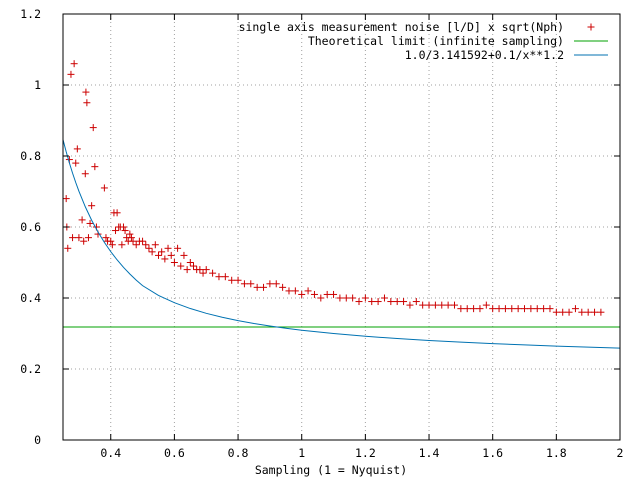  What do you see at coordinates (301, 453) in the screenshot?
I see `x-tick-label: 1` at bounding box center [301, 453].